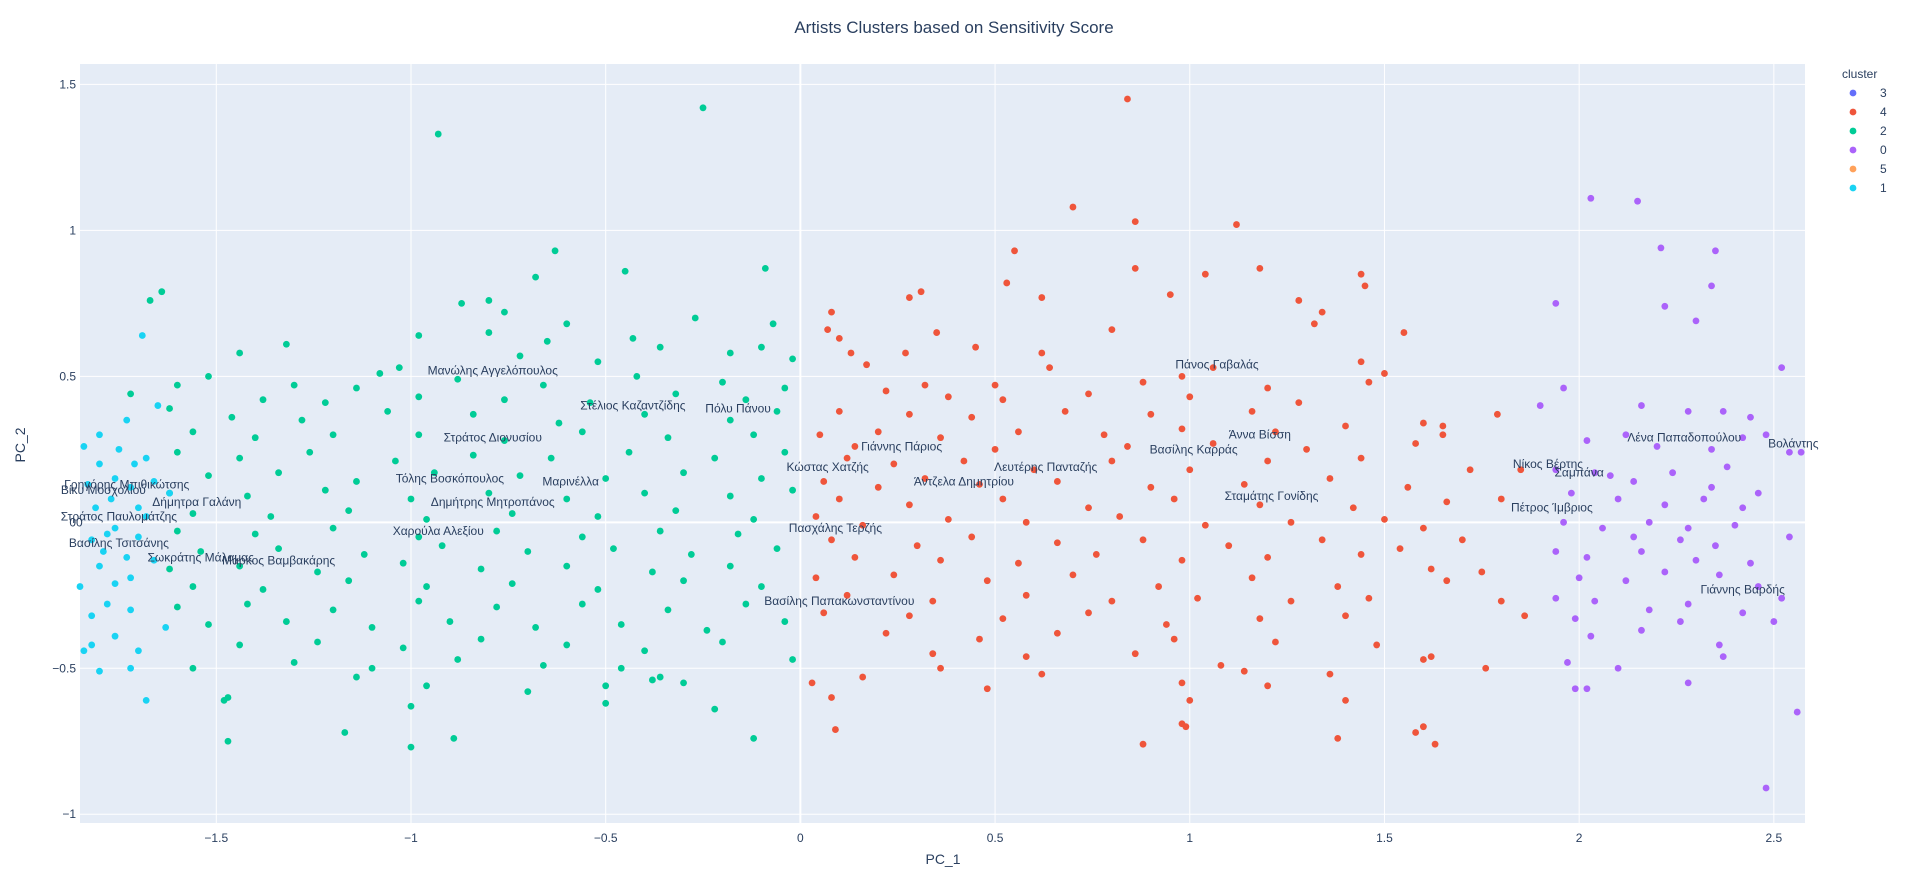 The height and width of the screenshot is (887, 1909). What do you see at coordinates (1883, 131) in the screenshot?
I see `legend-label: 2` at bounding box center [1883, 131].